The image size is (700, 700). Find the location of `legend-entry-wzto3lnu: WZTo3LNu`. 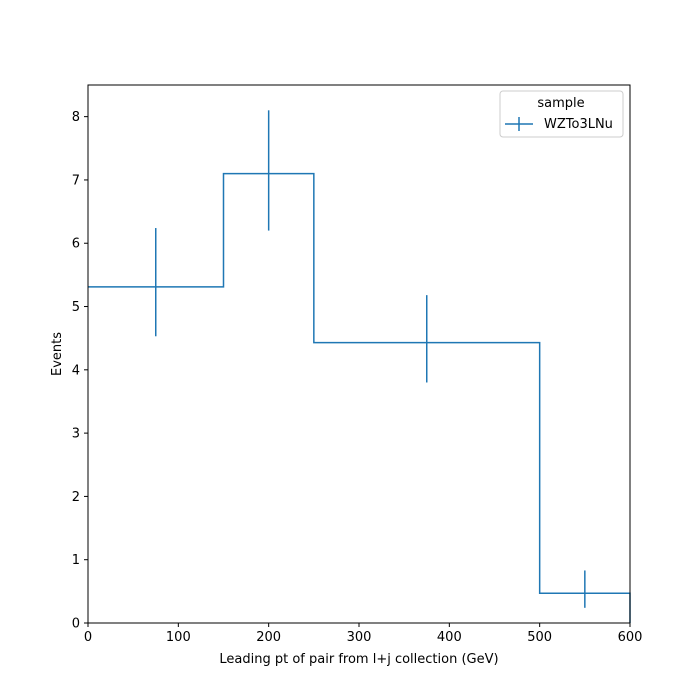

legend-entry-wzto3lnu: WZTo3LNu is located at coordinates (578, 124).